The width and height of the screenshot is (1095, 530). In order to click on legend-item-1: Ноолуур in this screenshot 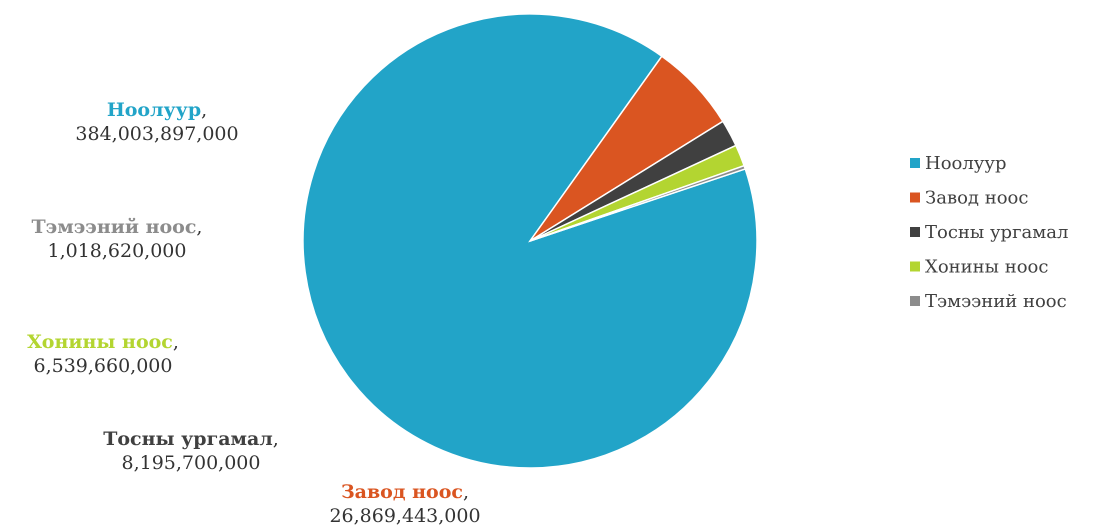, I will do `click(958, 163)`.